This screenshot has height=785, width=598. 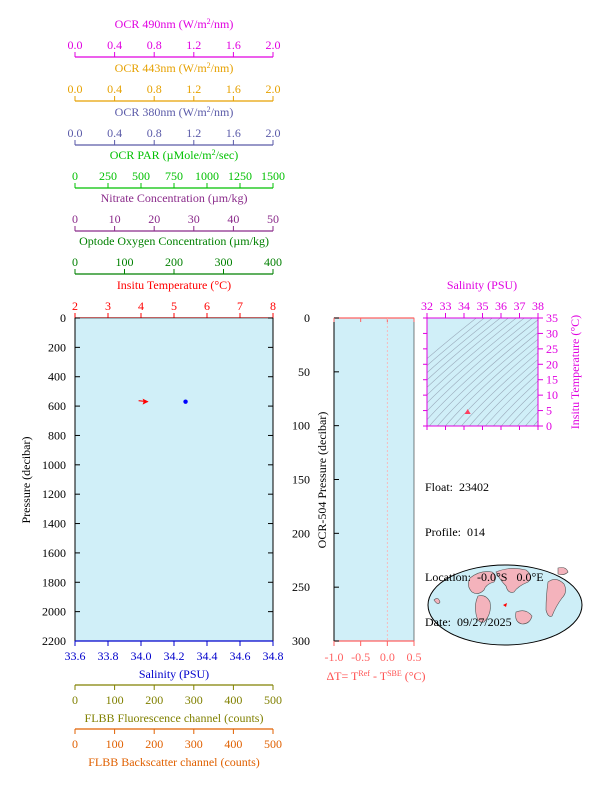 What do you see at coordinates (273, 306) in the screenshot?
I see `temp-tick-label: 8` at bounding box center [273, 306].